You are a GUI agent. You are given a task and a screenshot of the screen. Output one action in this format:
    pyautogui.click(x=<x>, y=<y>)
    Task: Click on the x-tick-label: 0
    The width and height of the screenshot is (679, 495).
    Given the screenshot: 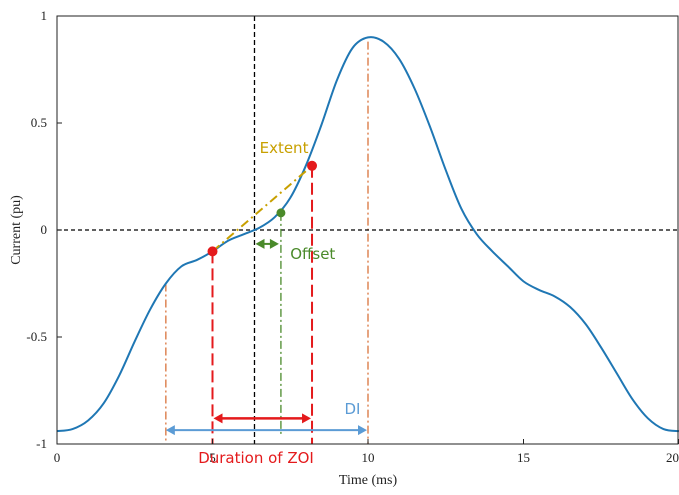 What is the action you would take?
    pyautogui.click(x=57, y=457)
    